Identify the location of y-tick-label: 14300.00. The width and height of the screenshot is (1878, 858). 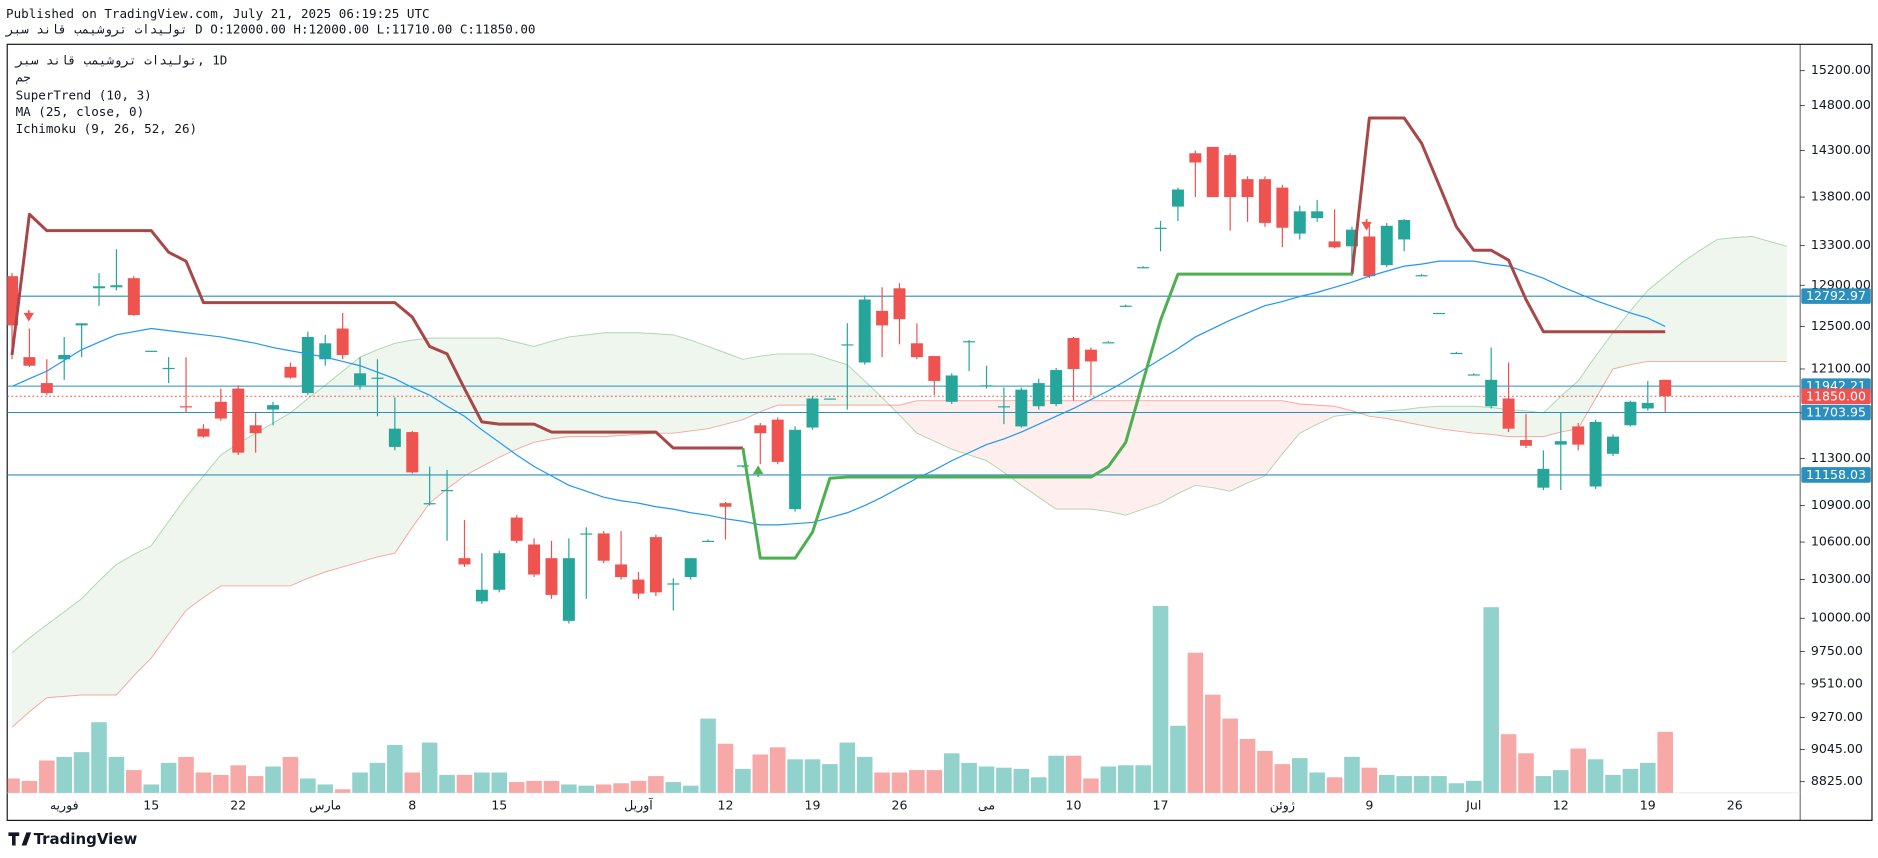
(1841, 149).